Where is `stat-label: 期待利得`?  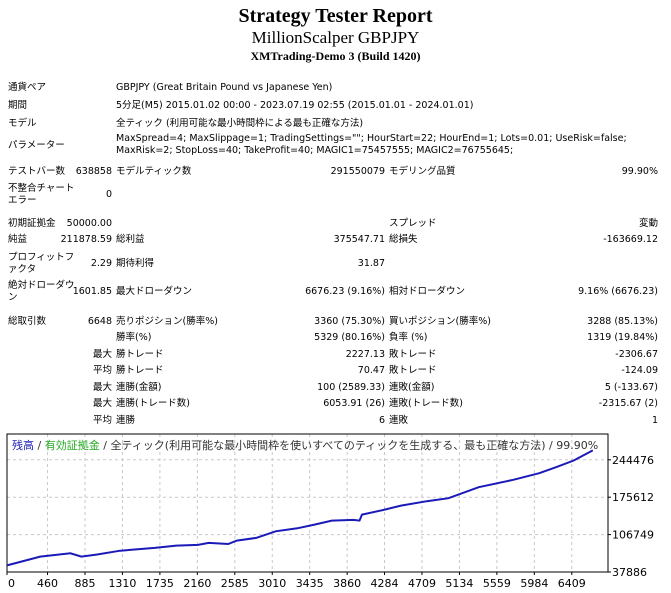 stat-label: 期待利得 is located at coordinates (135, 263).